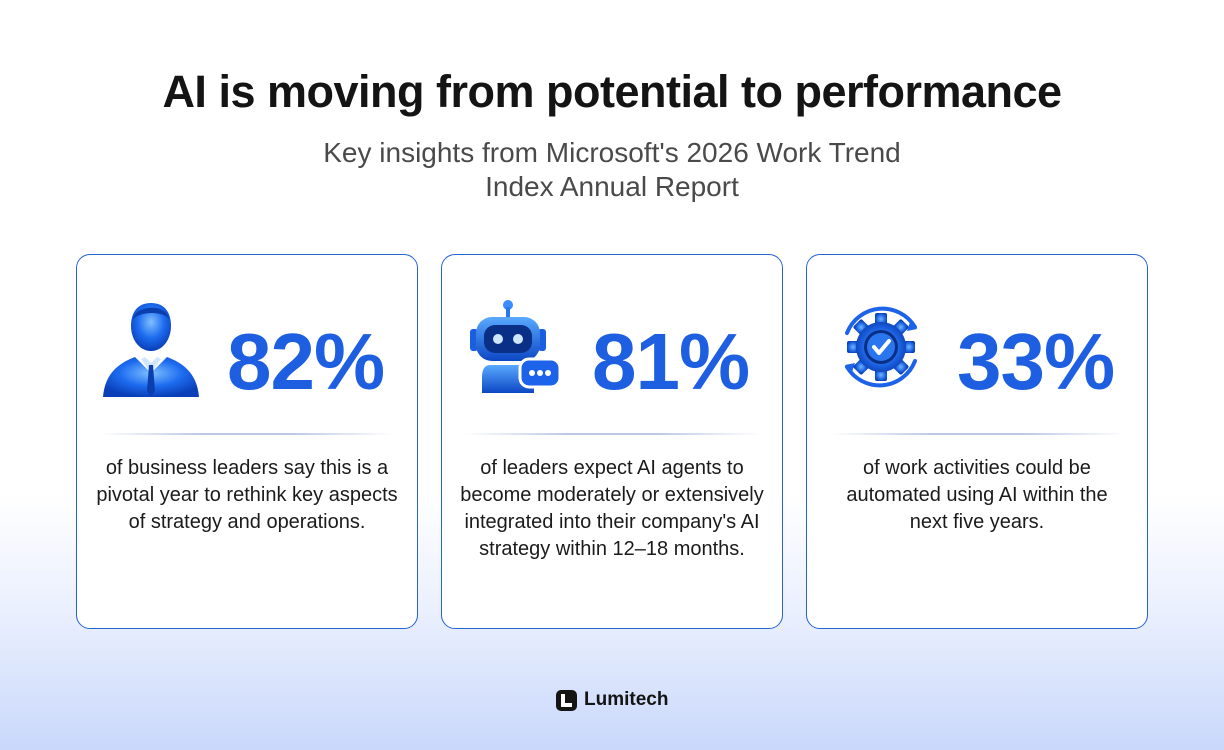 This screenshot has width=1224, height=750. What do you see at coordinates (671, 361) in the screenshot?
I see `stat-value: 81%` at bounding box center [671, 361].